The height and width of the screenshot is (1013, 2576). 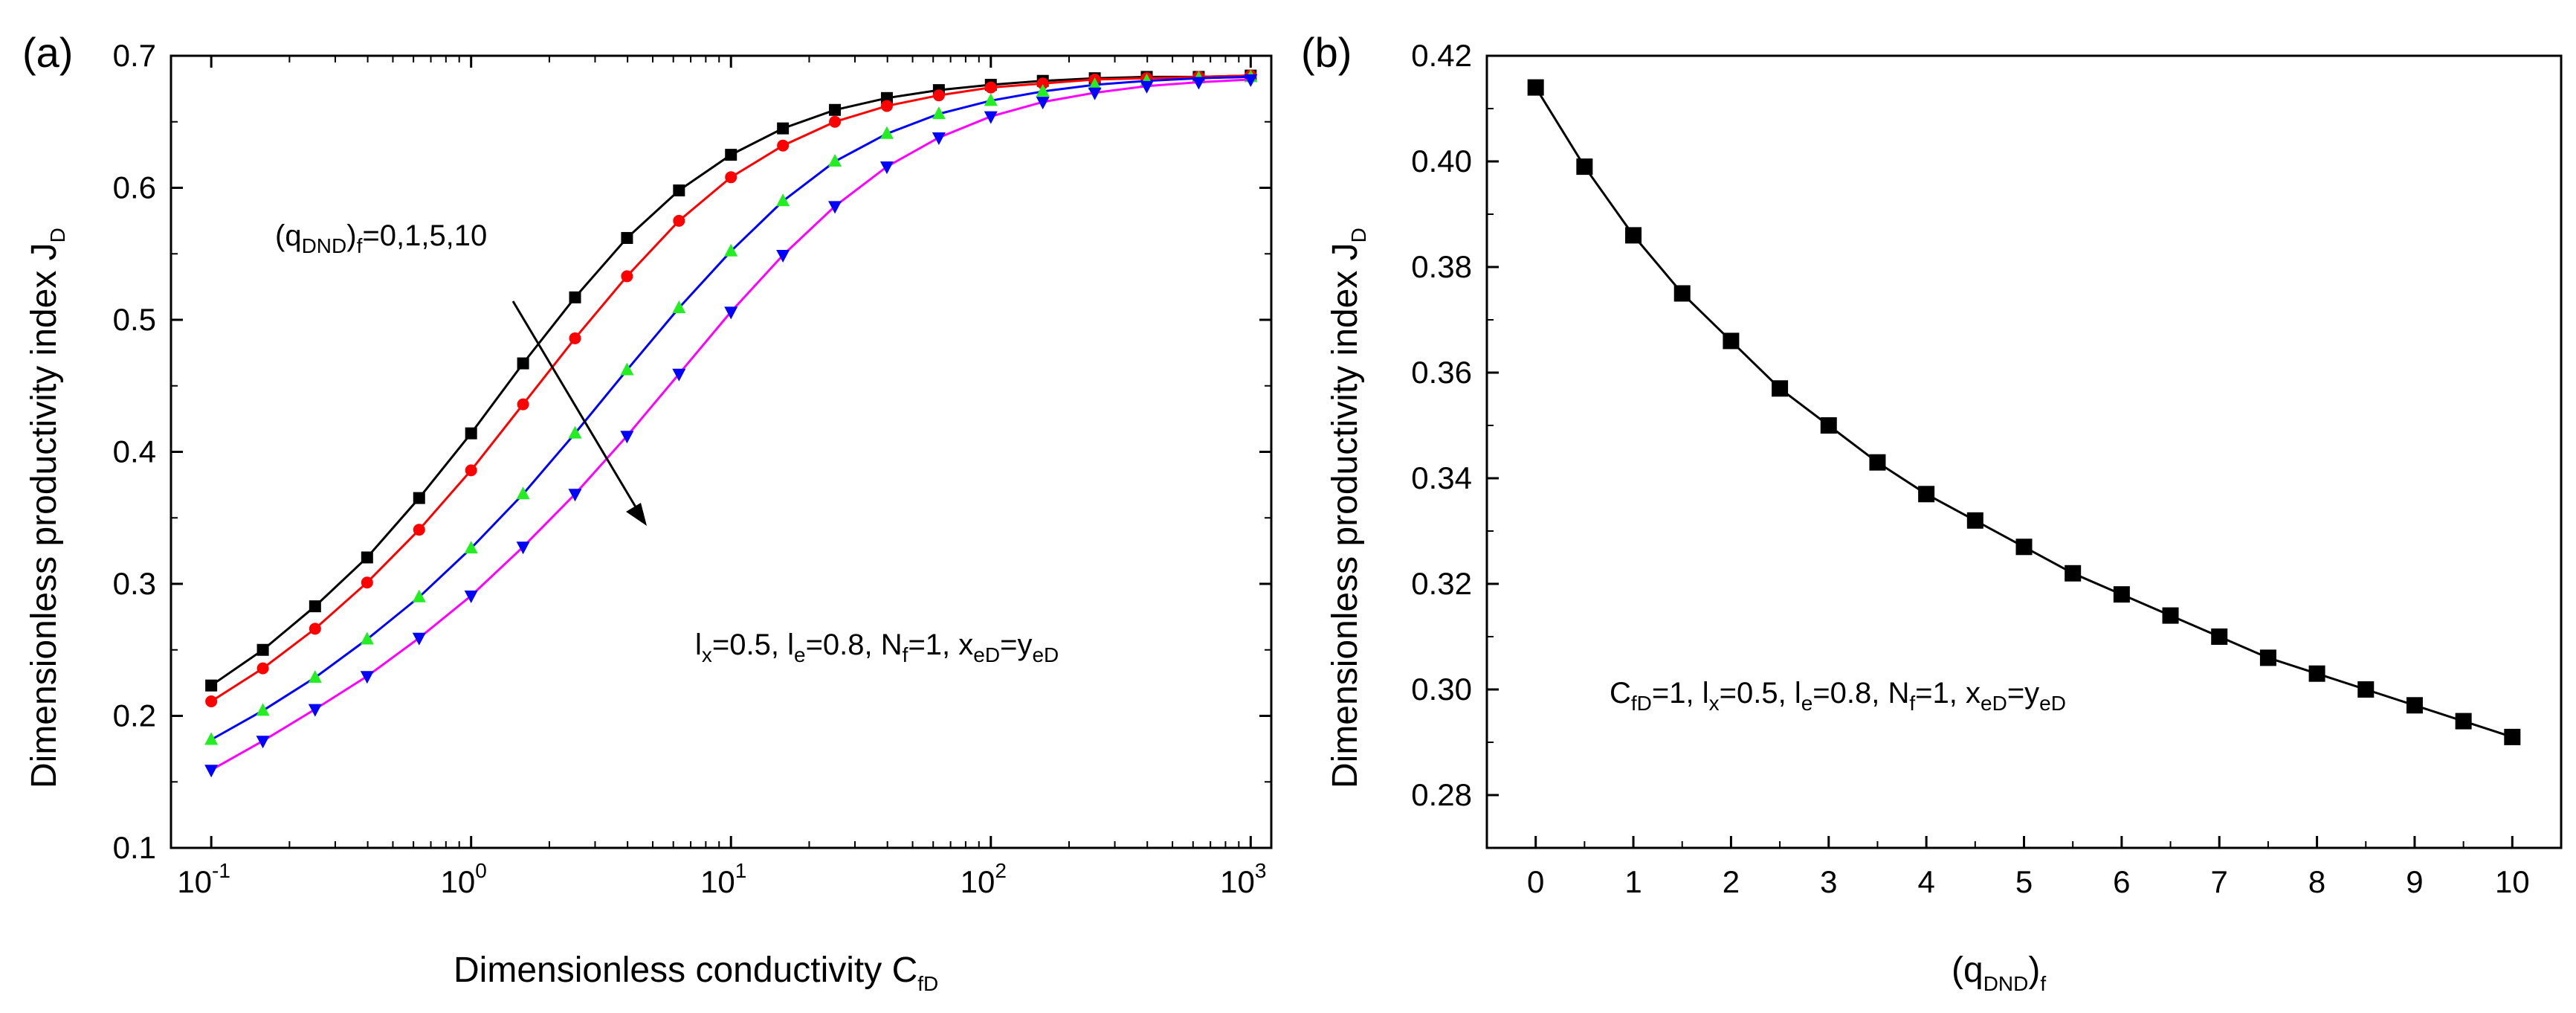 What do you see at coordinates (1925, 881) in the screenshot?
I see `b-x-tick-label: 4` at bounding box center [1925, 881].